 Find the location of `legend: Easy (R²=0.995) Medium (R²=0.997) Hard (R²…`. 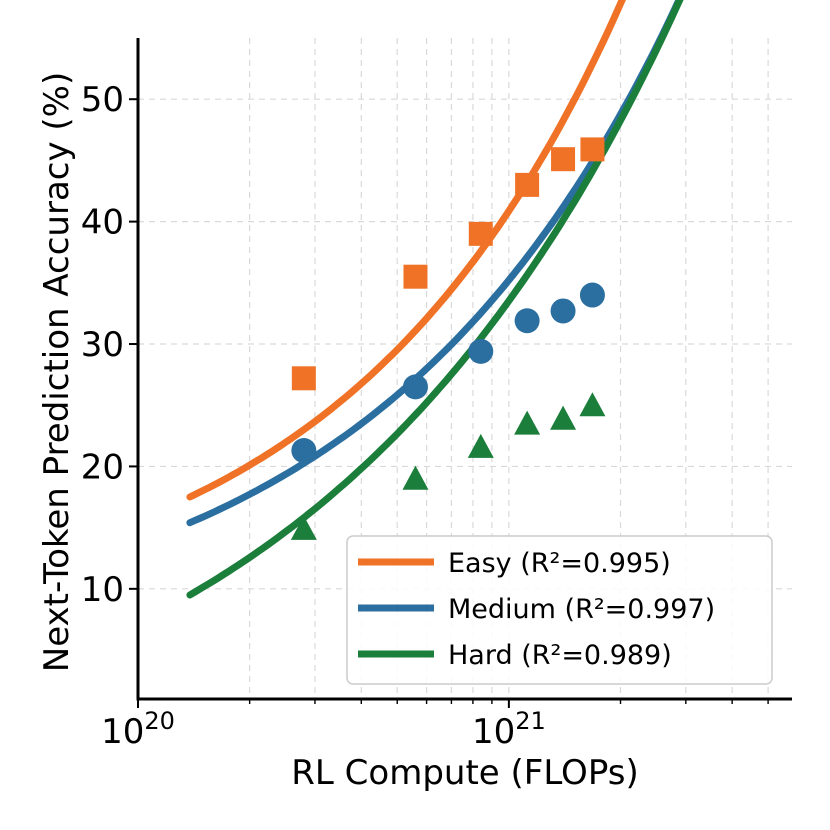

legend: Easy (R²=0.995) Medium (R²=0.997) Hard (R²… is located at coordinates (559, 610).